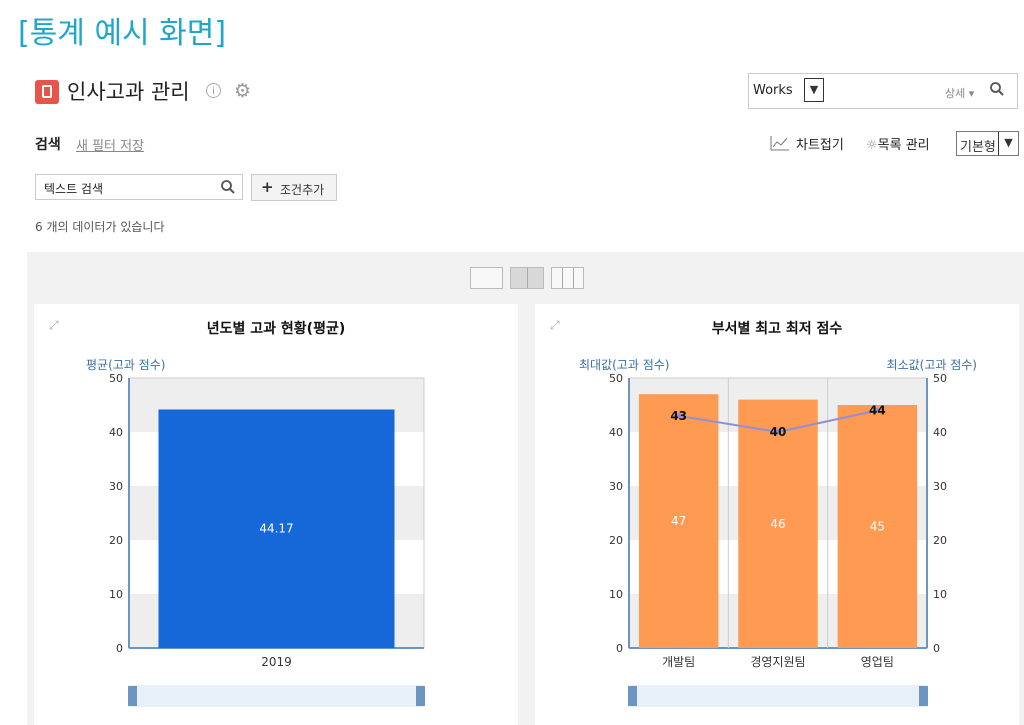 The image size is (1024, 725). I want to click on y-right-tick-label: 40, so click(940, 432).